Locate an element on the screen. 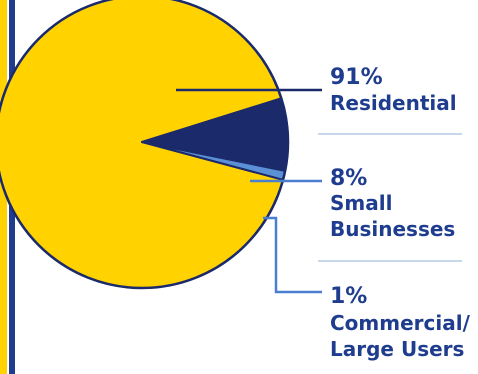 The width and height of the screenshot is (478, 374). slice-name-label: Large Users is located at coordinates (397, 349).